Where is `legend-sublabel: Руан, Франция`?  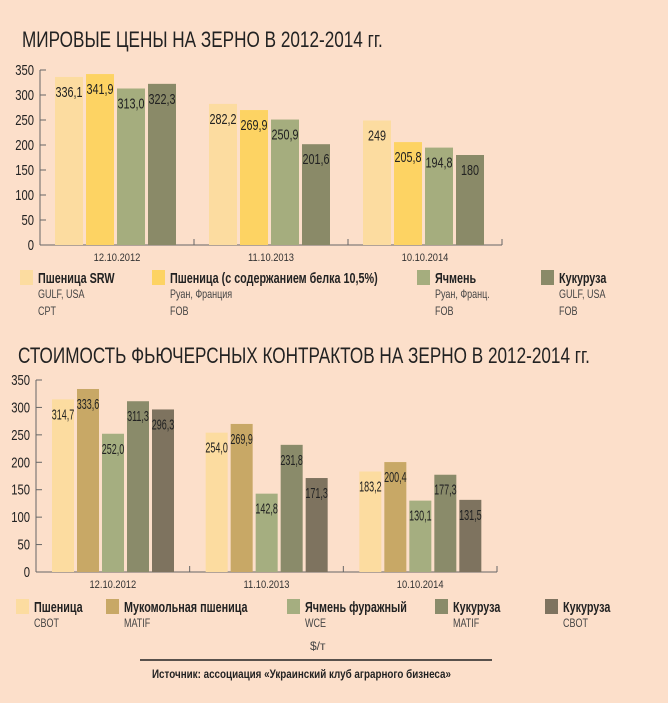 legend-sublabel: Руан, Франция is located at coordinates (201, 295).